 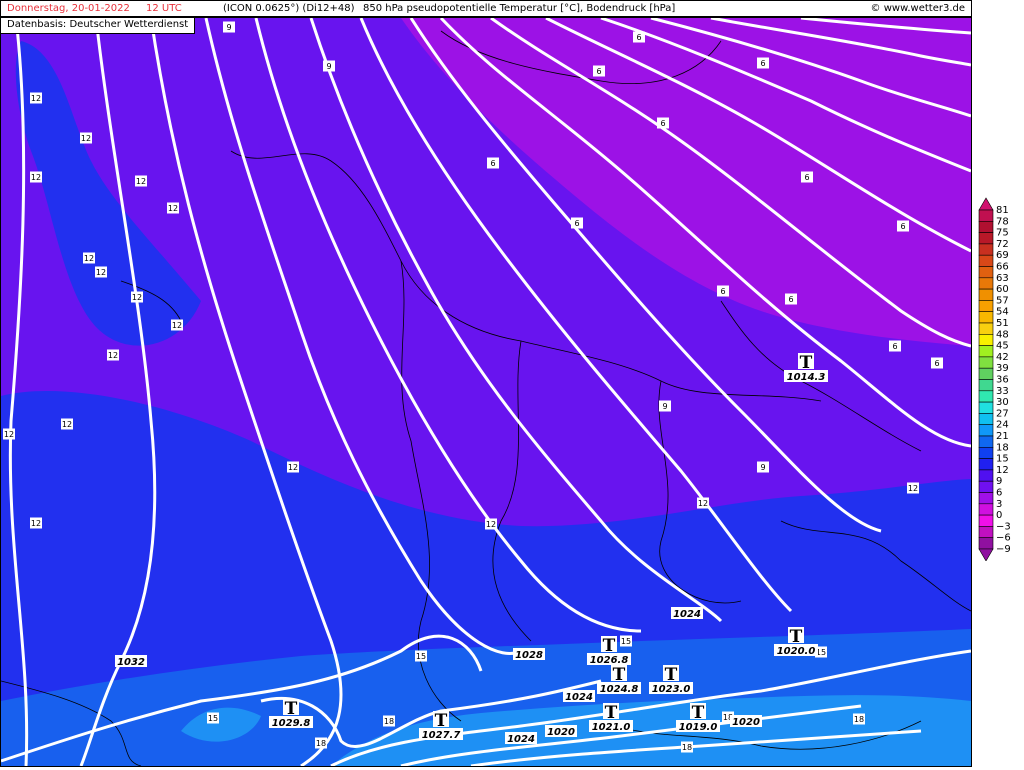 What do you see at coordinates (1002, 323) in the screenshot?
I see `legend-tick-label: 51` at bounding box center [1002, 323].